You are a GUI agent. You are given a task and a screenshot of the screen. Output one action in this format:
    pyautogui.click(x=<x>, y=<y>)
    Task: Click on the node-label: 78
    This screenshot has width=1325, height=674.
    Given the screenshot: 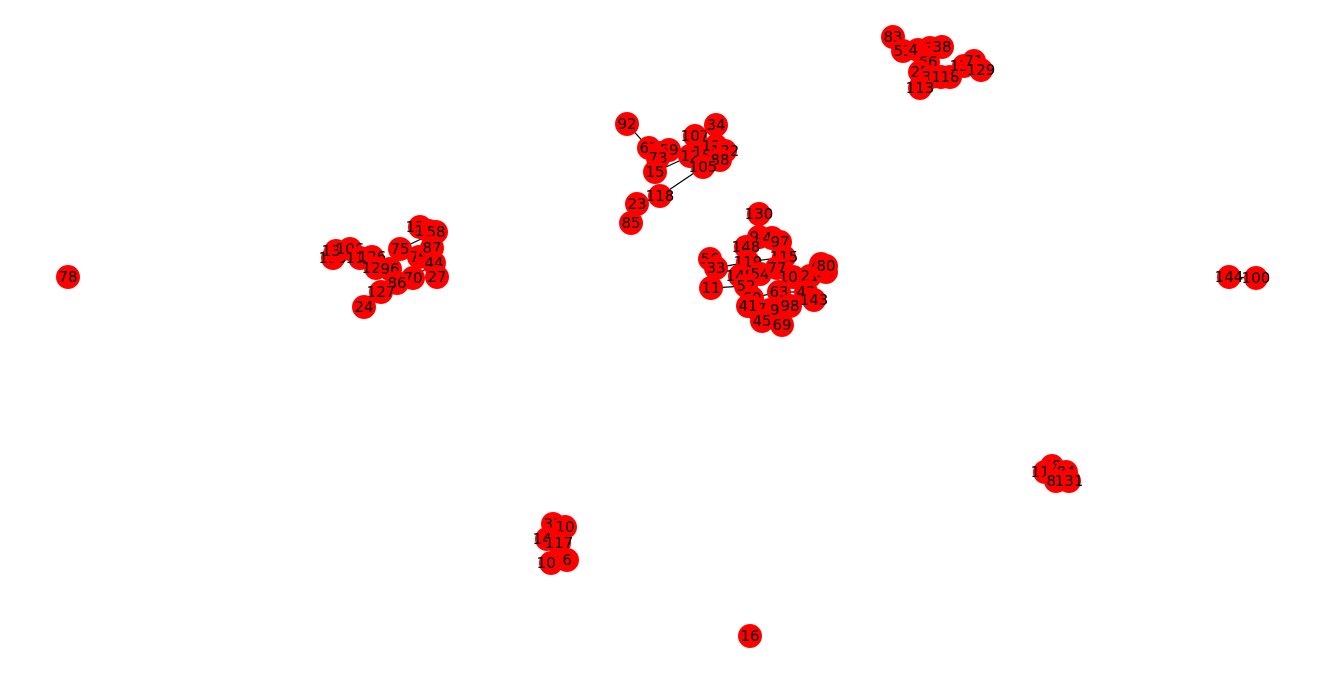 What is the action you would take?
    pyautogui.click(x=67, y=277)
    